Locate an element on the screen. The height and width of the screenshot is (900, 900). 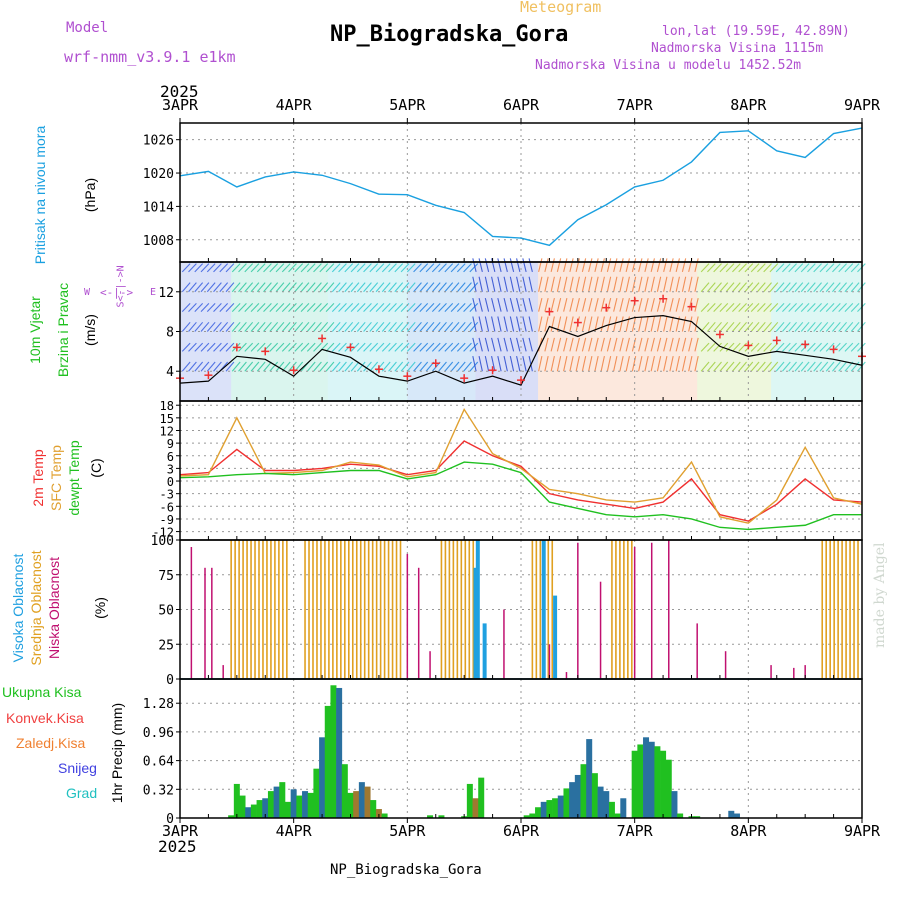
precip-label-grad: Grad is located at coordinates (82, 793).